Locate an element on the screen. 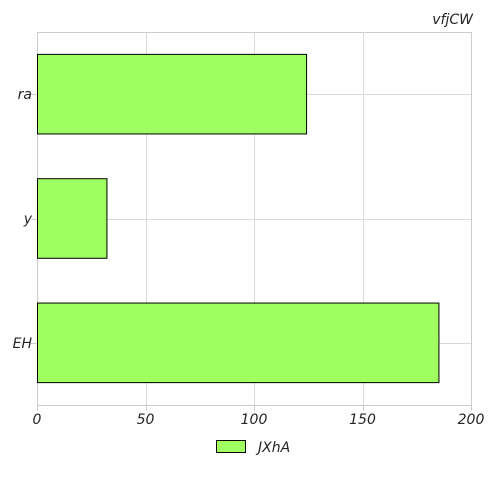  bar-EH is located at coordinates (238, 343).